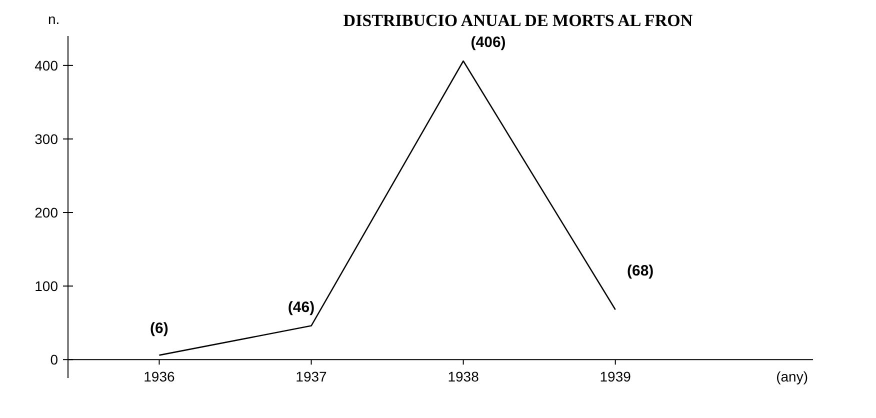  I want to click on data-label: (68), so click(640, 271).